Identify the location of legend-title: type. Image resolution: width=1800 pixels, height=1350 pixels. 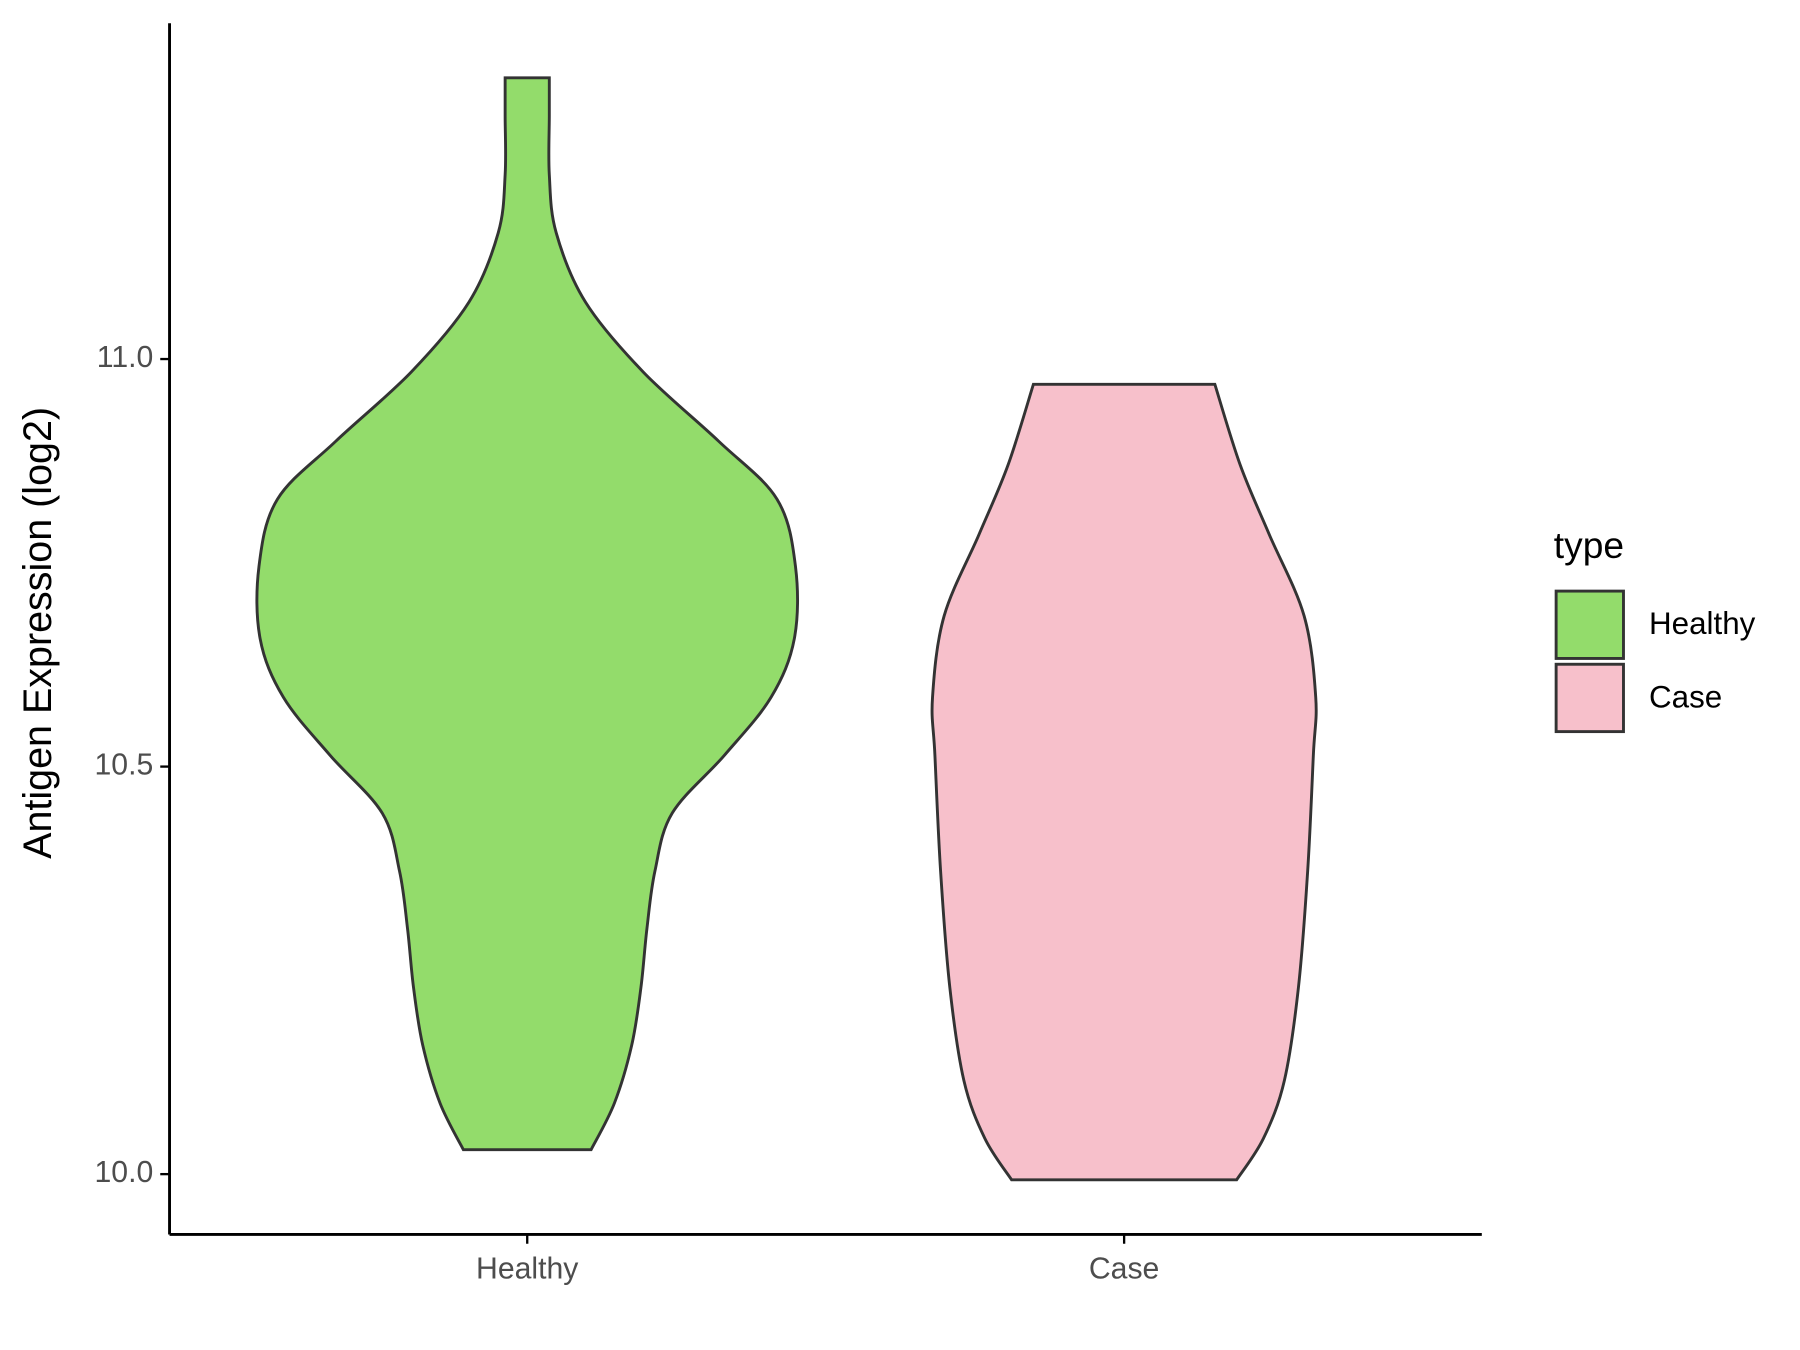
(1589, 545).